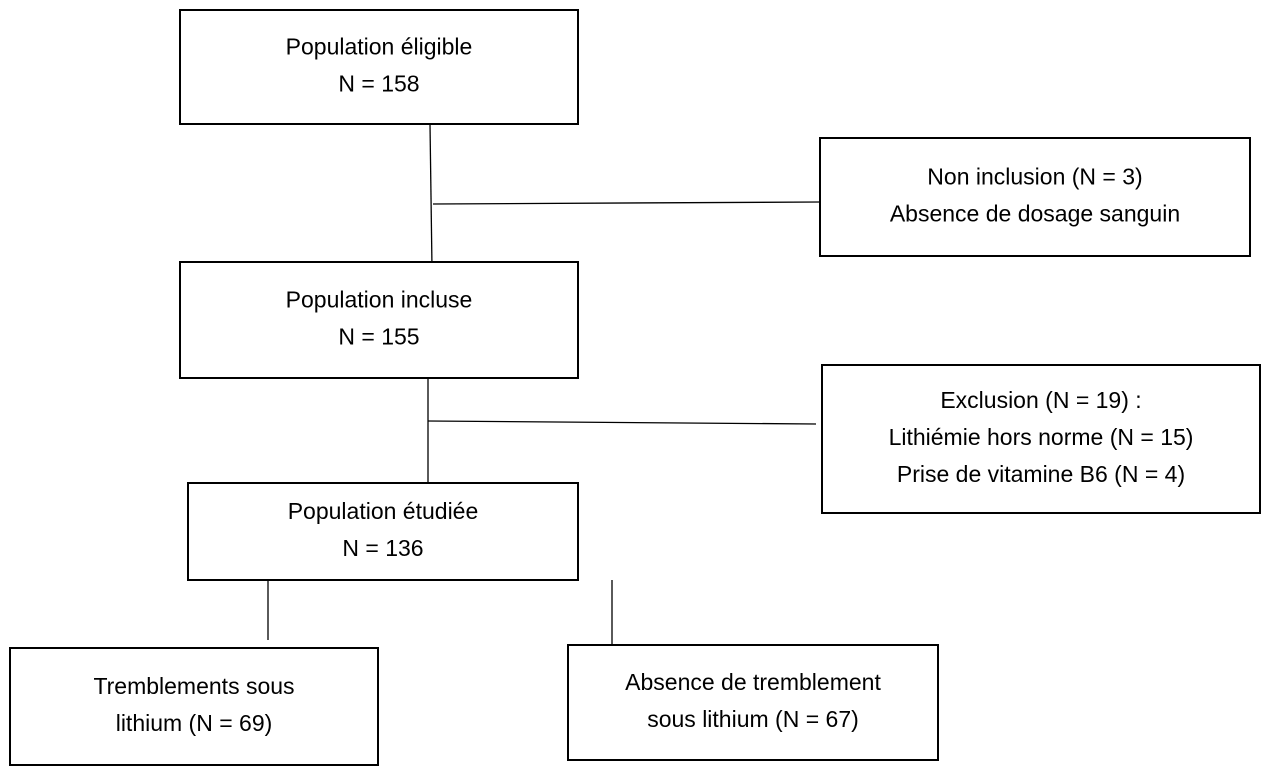 Image resolution: width=1264 pixels, height=767 pixels. What do you see at coordinates (194, 723) in the screenshot?
I see `node-text: lithium (N = 69)` at bounding box center [194, 723].